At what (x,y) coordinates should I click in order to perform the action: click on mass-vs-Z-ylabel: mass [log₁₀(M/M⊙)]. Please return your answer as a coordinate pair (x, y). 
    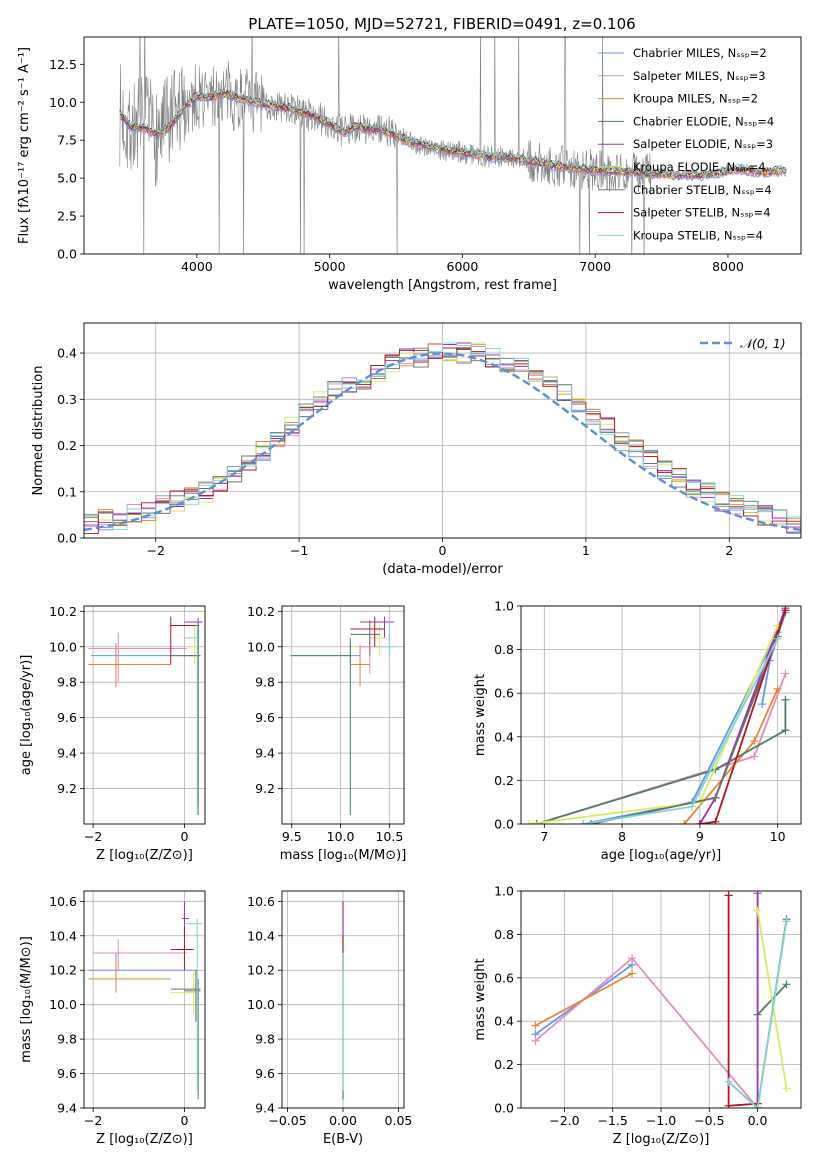
    Looking at the image, I should click on (26, 999).